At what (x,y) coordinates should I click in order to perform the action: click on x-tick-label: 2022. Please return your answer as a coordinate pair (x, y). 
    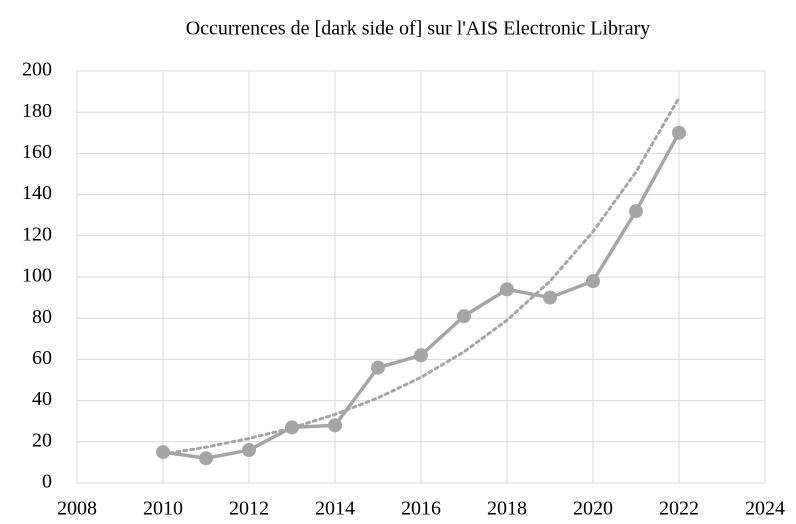
    Looking at the image, I should click on (679, 509).